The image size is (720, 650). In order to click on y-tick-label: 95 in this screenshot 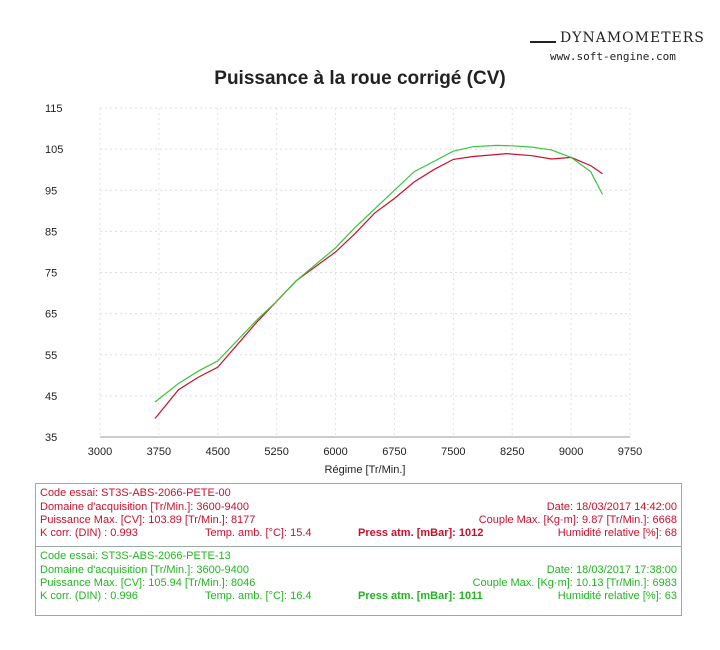, I will do `click(51, 191)`.